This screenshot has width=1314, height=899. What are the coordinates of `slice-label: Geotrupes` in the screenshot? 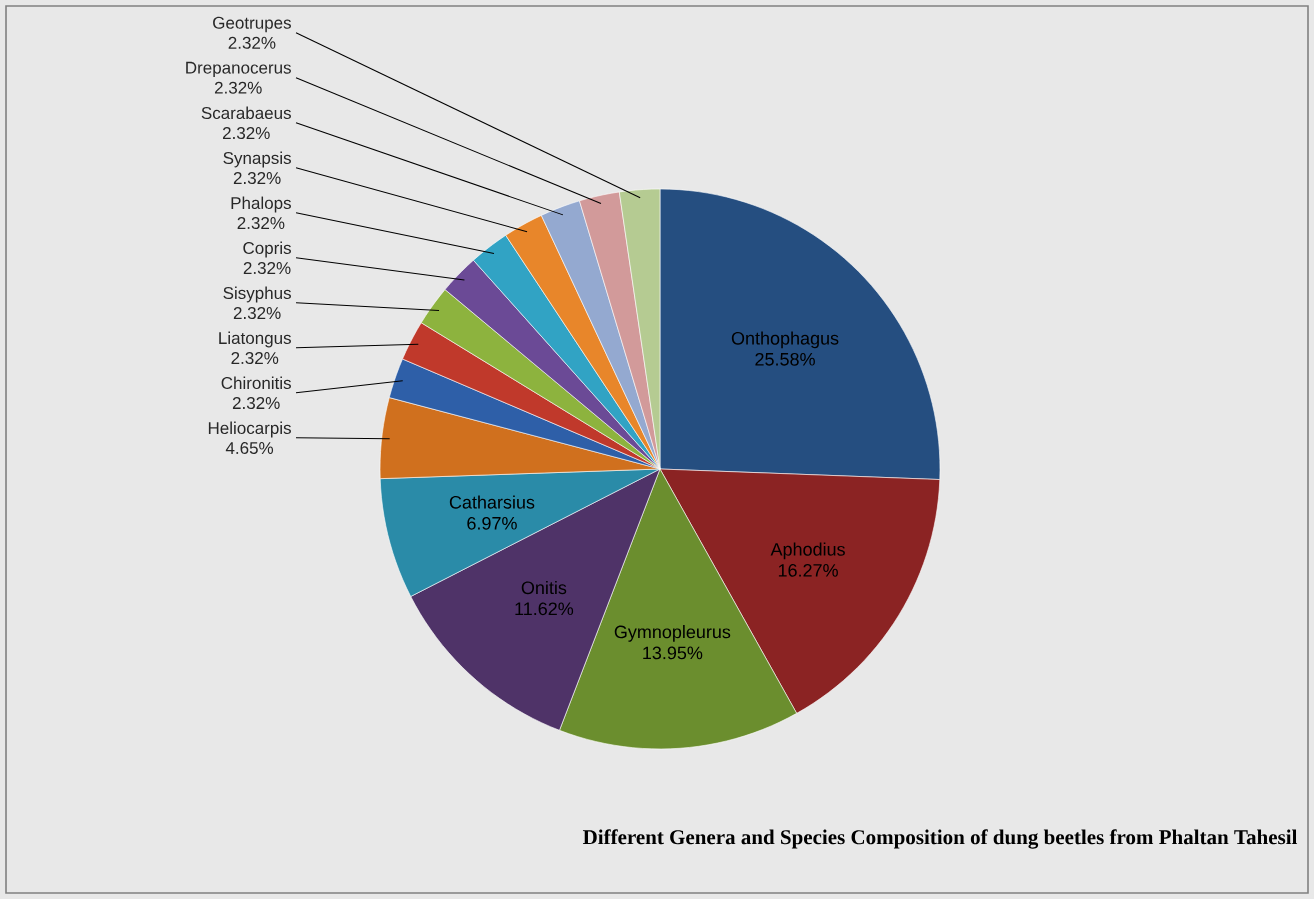 It's located at (252, 24).